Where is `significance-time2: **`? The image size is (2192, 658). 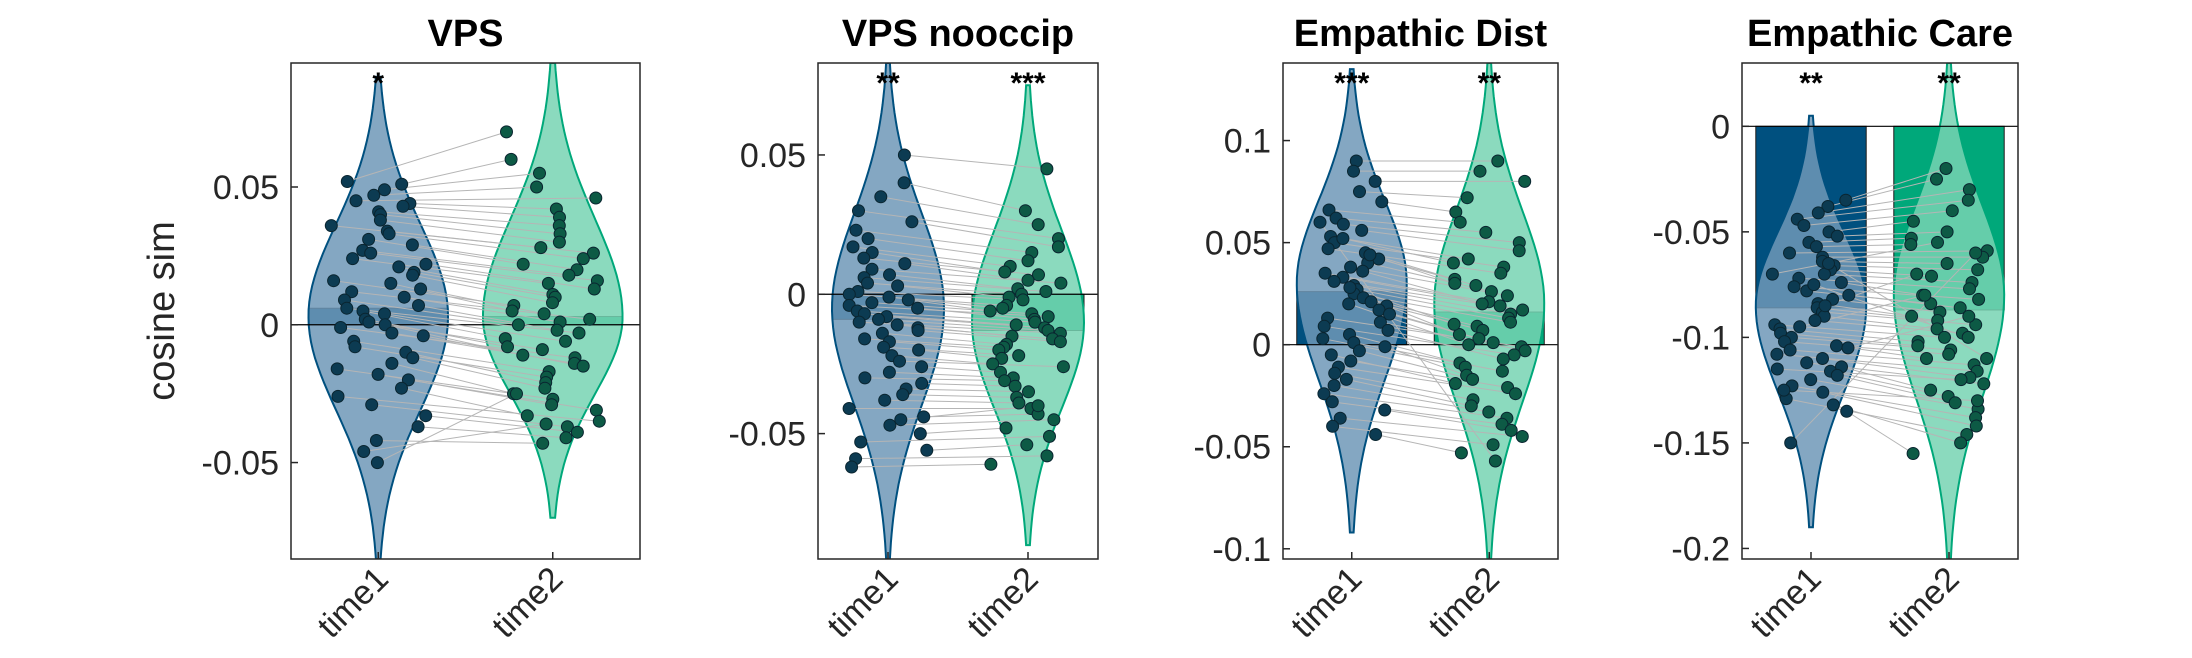
significance-time2: ** is located at coordinates (1490, 83).